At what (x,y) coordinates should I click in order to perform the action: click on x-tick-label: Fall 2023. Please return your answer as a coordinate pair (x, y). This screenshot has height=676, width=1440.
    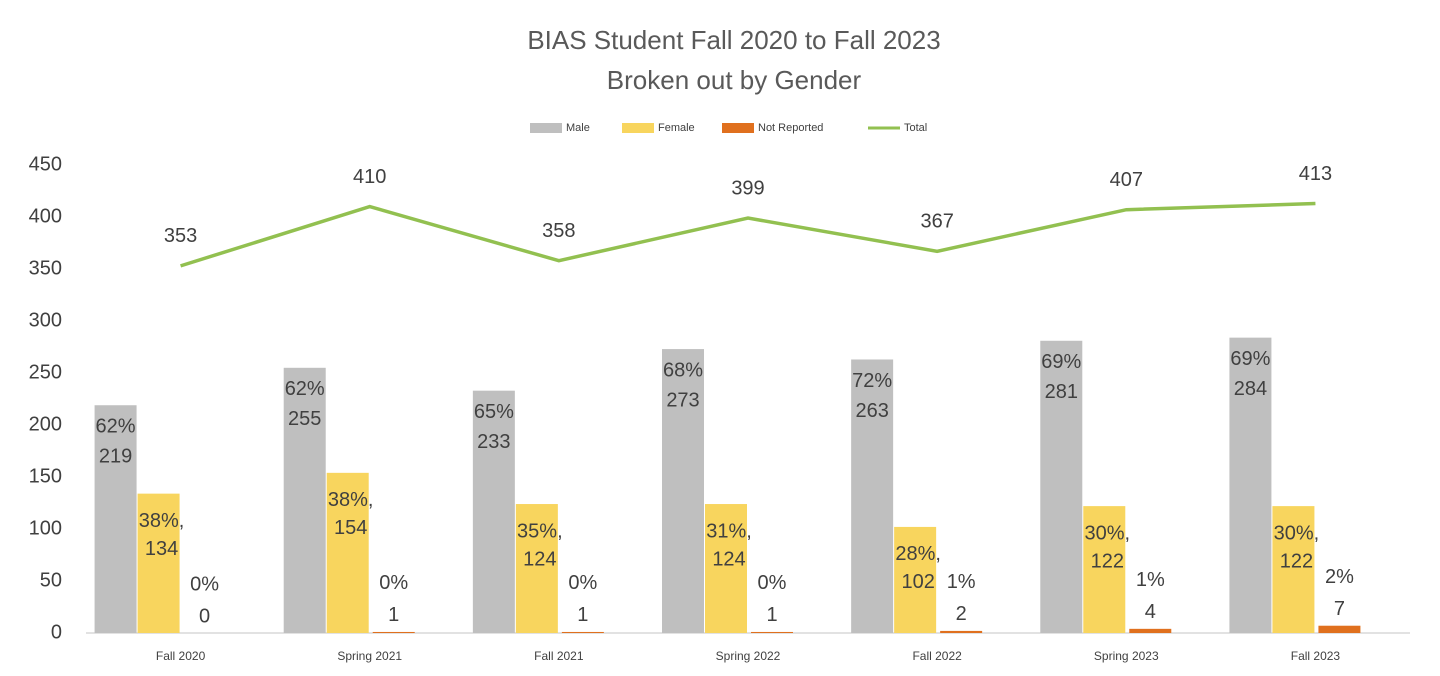
    Looking at the image, I should click on (1316, 656).